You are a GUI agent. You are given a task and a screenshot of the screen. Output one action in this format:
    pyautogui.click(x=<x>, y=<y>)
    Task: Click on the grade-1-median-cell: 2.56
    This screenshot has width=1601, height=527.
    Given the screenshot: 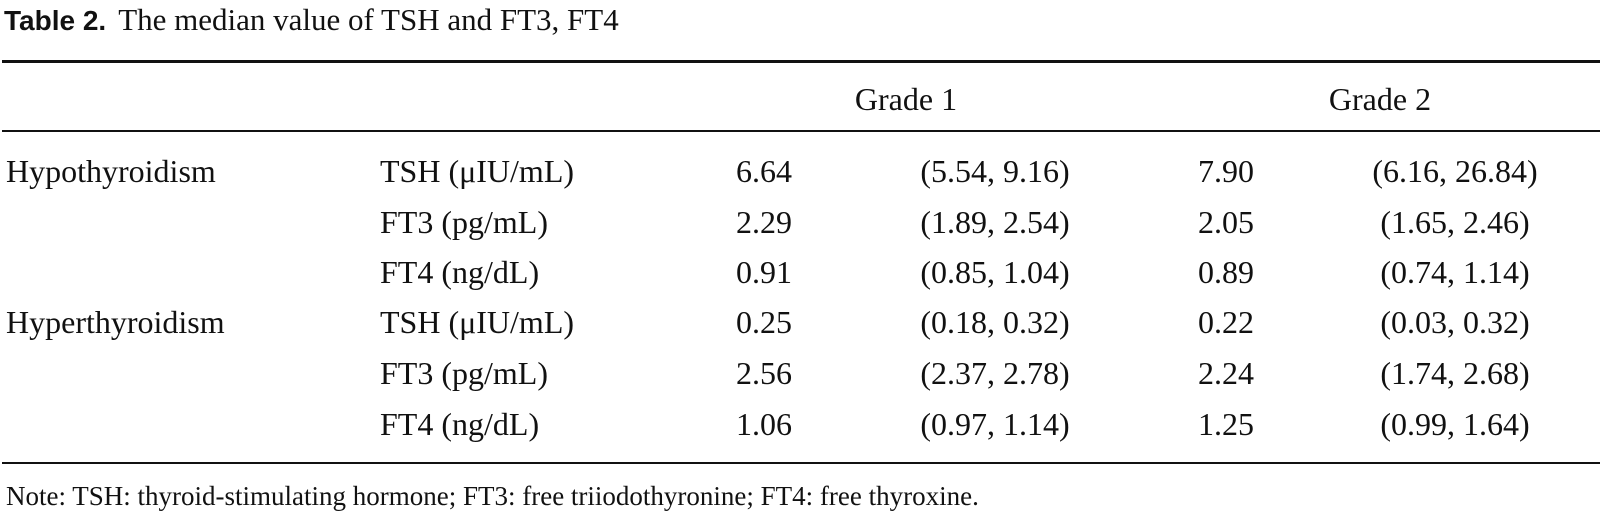 What is the action you would take?
    pyautogui.click(x=764, y=373)
    